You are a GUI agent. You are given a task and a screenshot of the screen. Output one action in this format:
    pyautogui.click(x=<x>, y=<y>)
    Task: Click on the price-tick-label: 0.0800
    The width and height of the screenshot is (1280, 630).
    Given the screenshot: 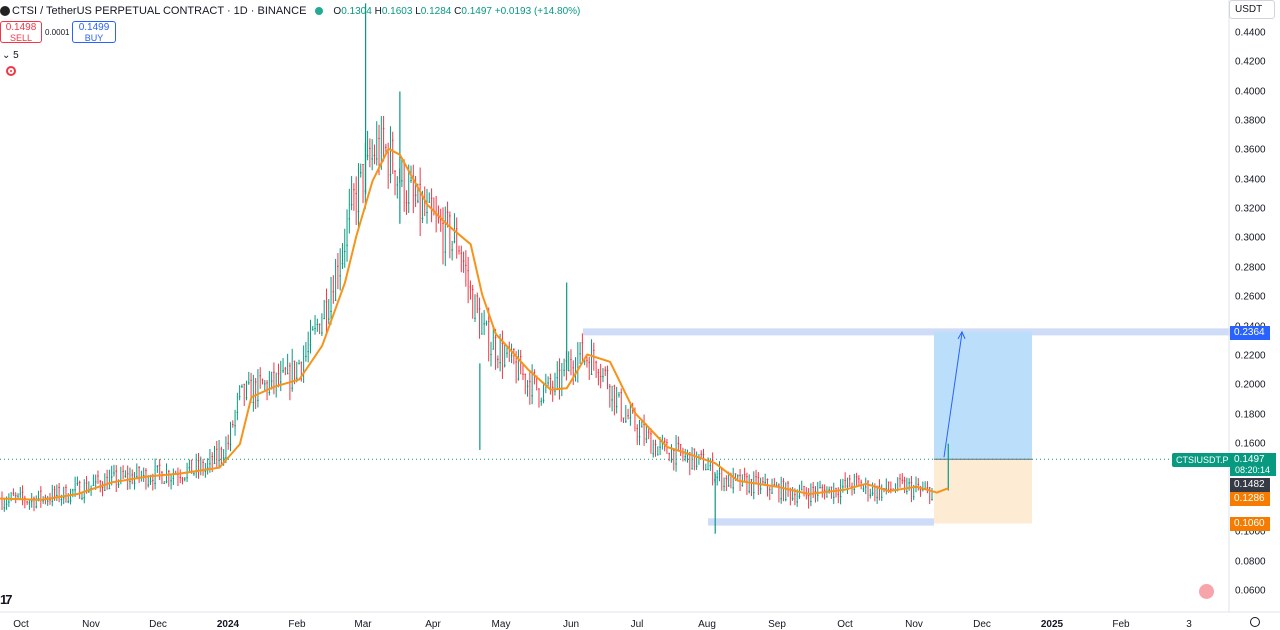 What is the action you would take?
    pyautogui.click(x=1250, y=562)
    